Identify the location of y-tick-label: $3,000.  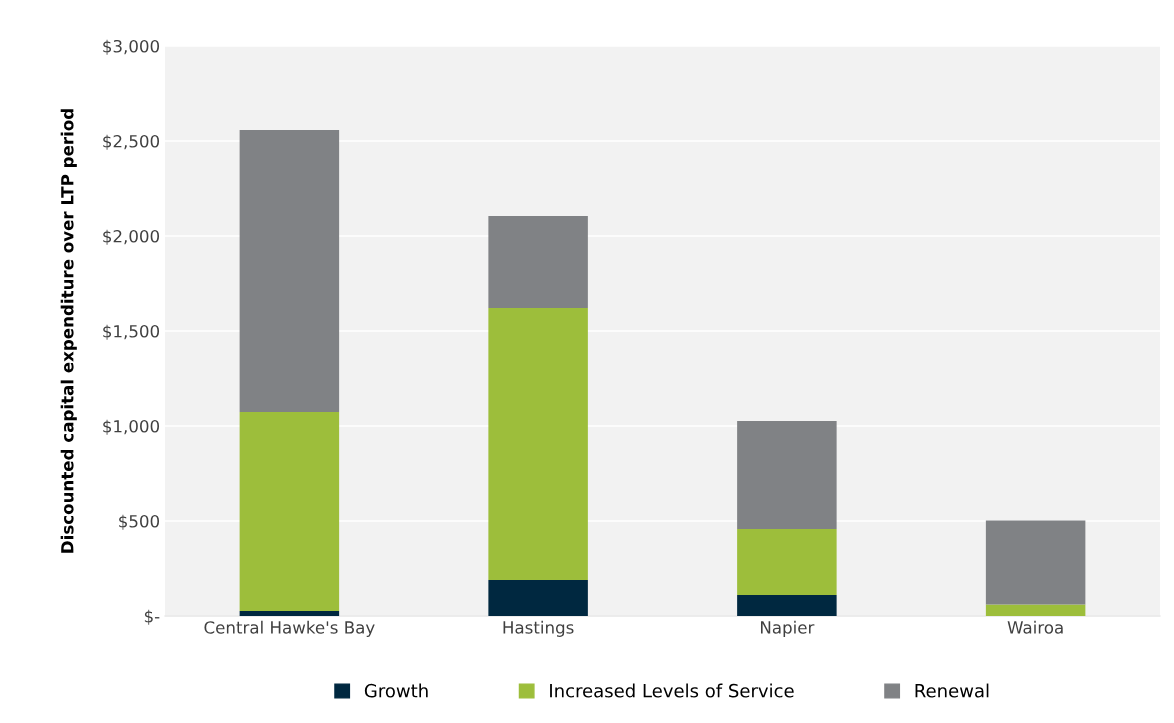
(131, 47).